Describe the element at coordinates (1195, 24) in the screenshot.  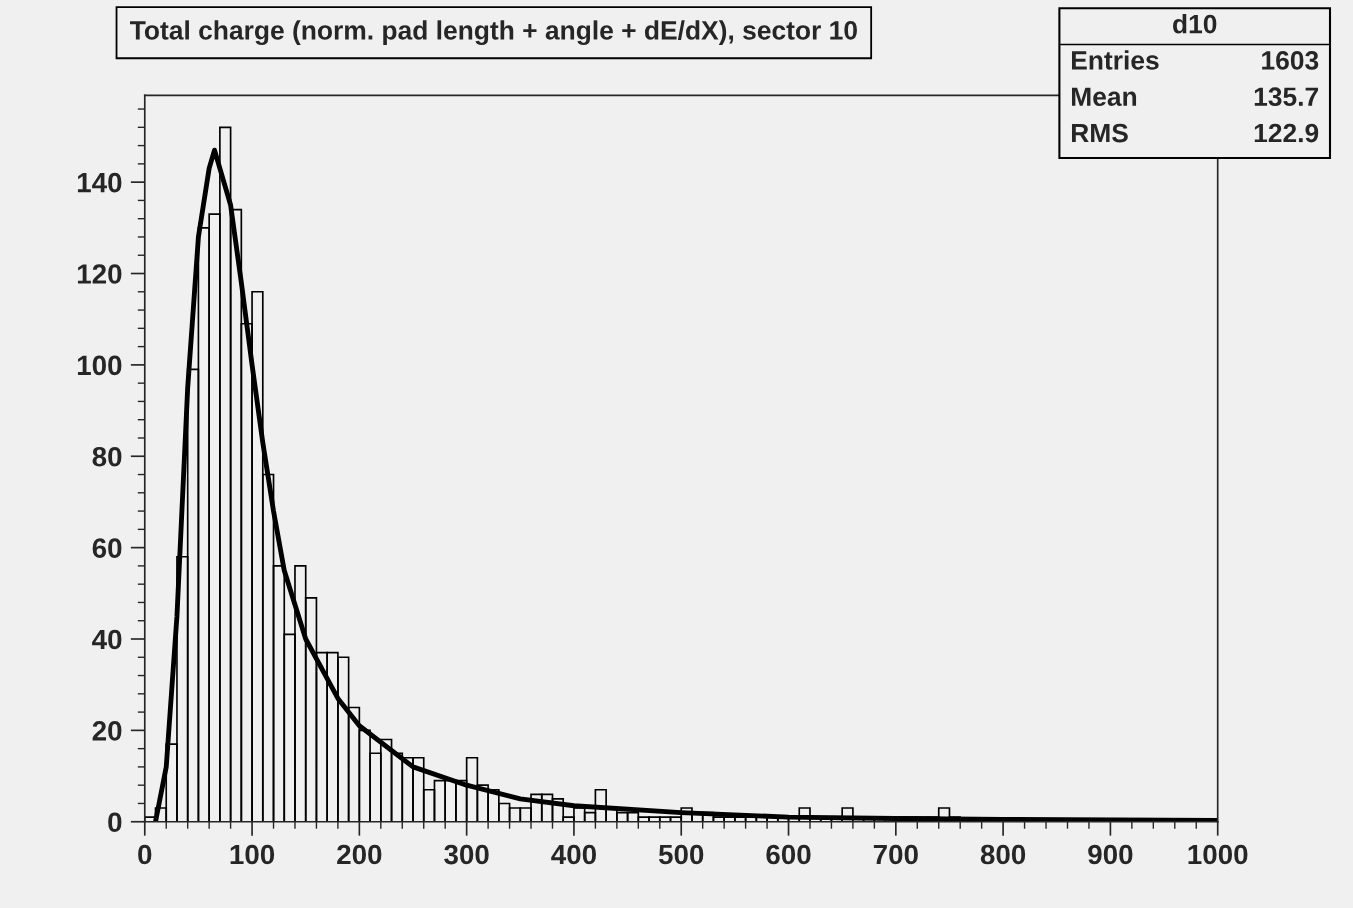
I see `text: d10` at that location.